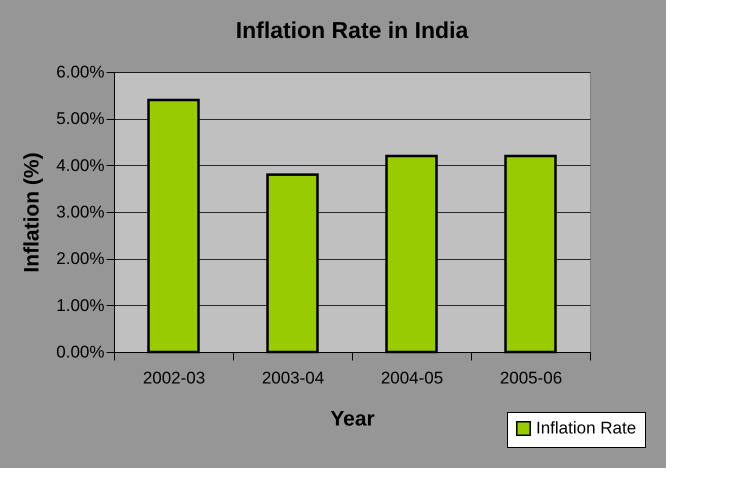 Image resolution: width=749 pixels, height=492 pixels. Describe the element at coordinates (531, 378) in the screenshot. I see `x-tick-label: 2005-06` at that location.